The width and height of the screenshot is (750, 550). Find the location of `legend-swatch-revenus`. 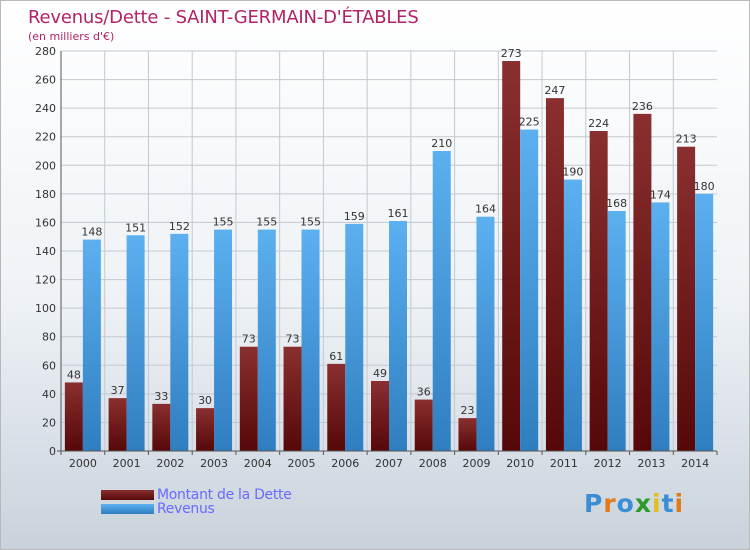

legend-swatch-revenus is located at coordinates (127, 509).